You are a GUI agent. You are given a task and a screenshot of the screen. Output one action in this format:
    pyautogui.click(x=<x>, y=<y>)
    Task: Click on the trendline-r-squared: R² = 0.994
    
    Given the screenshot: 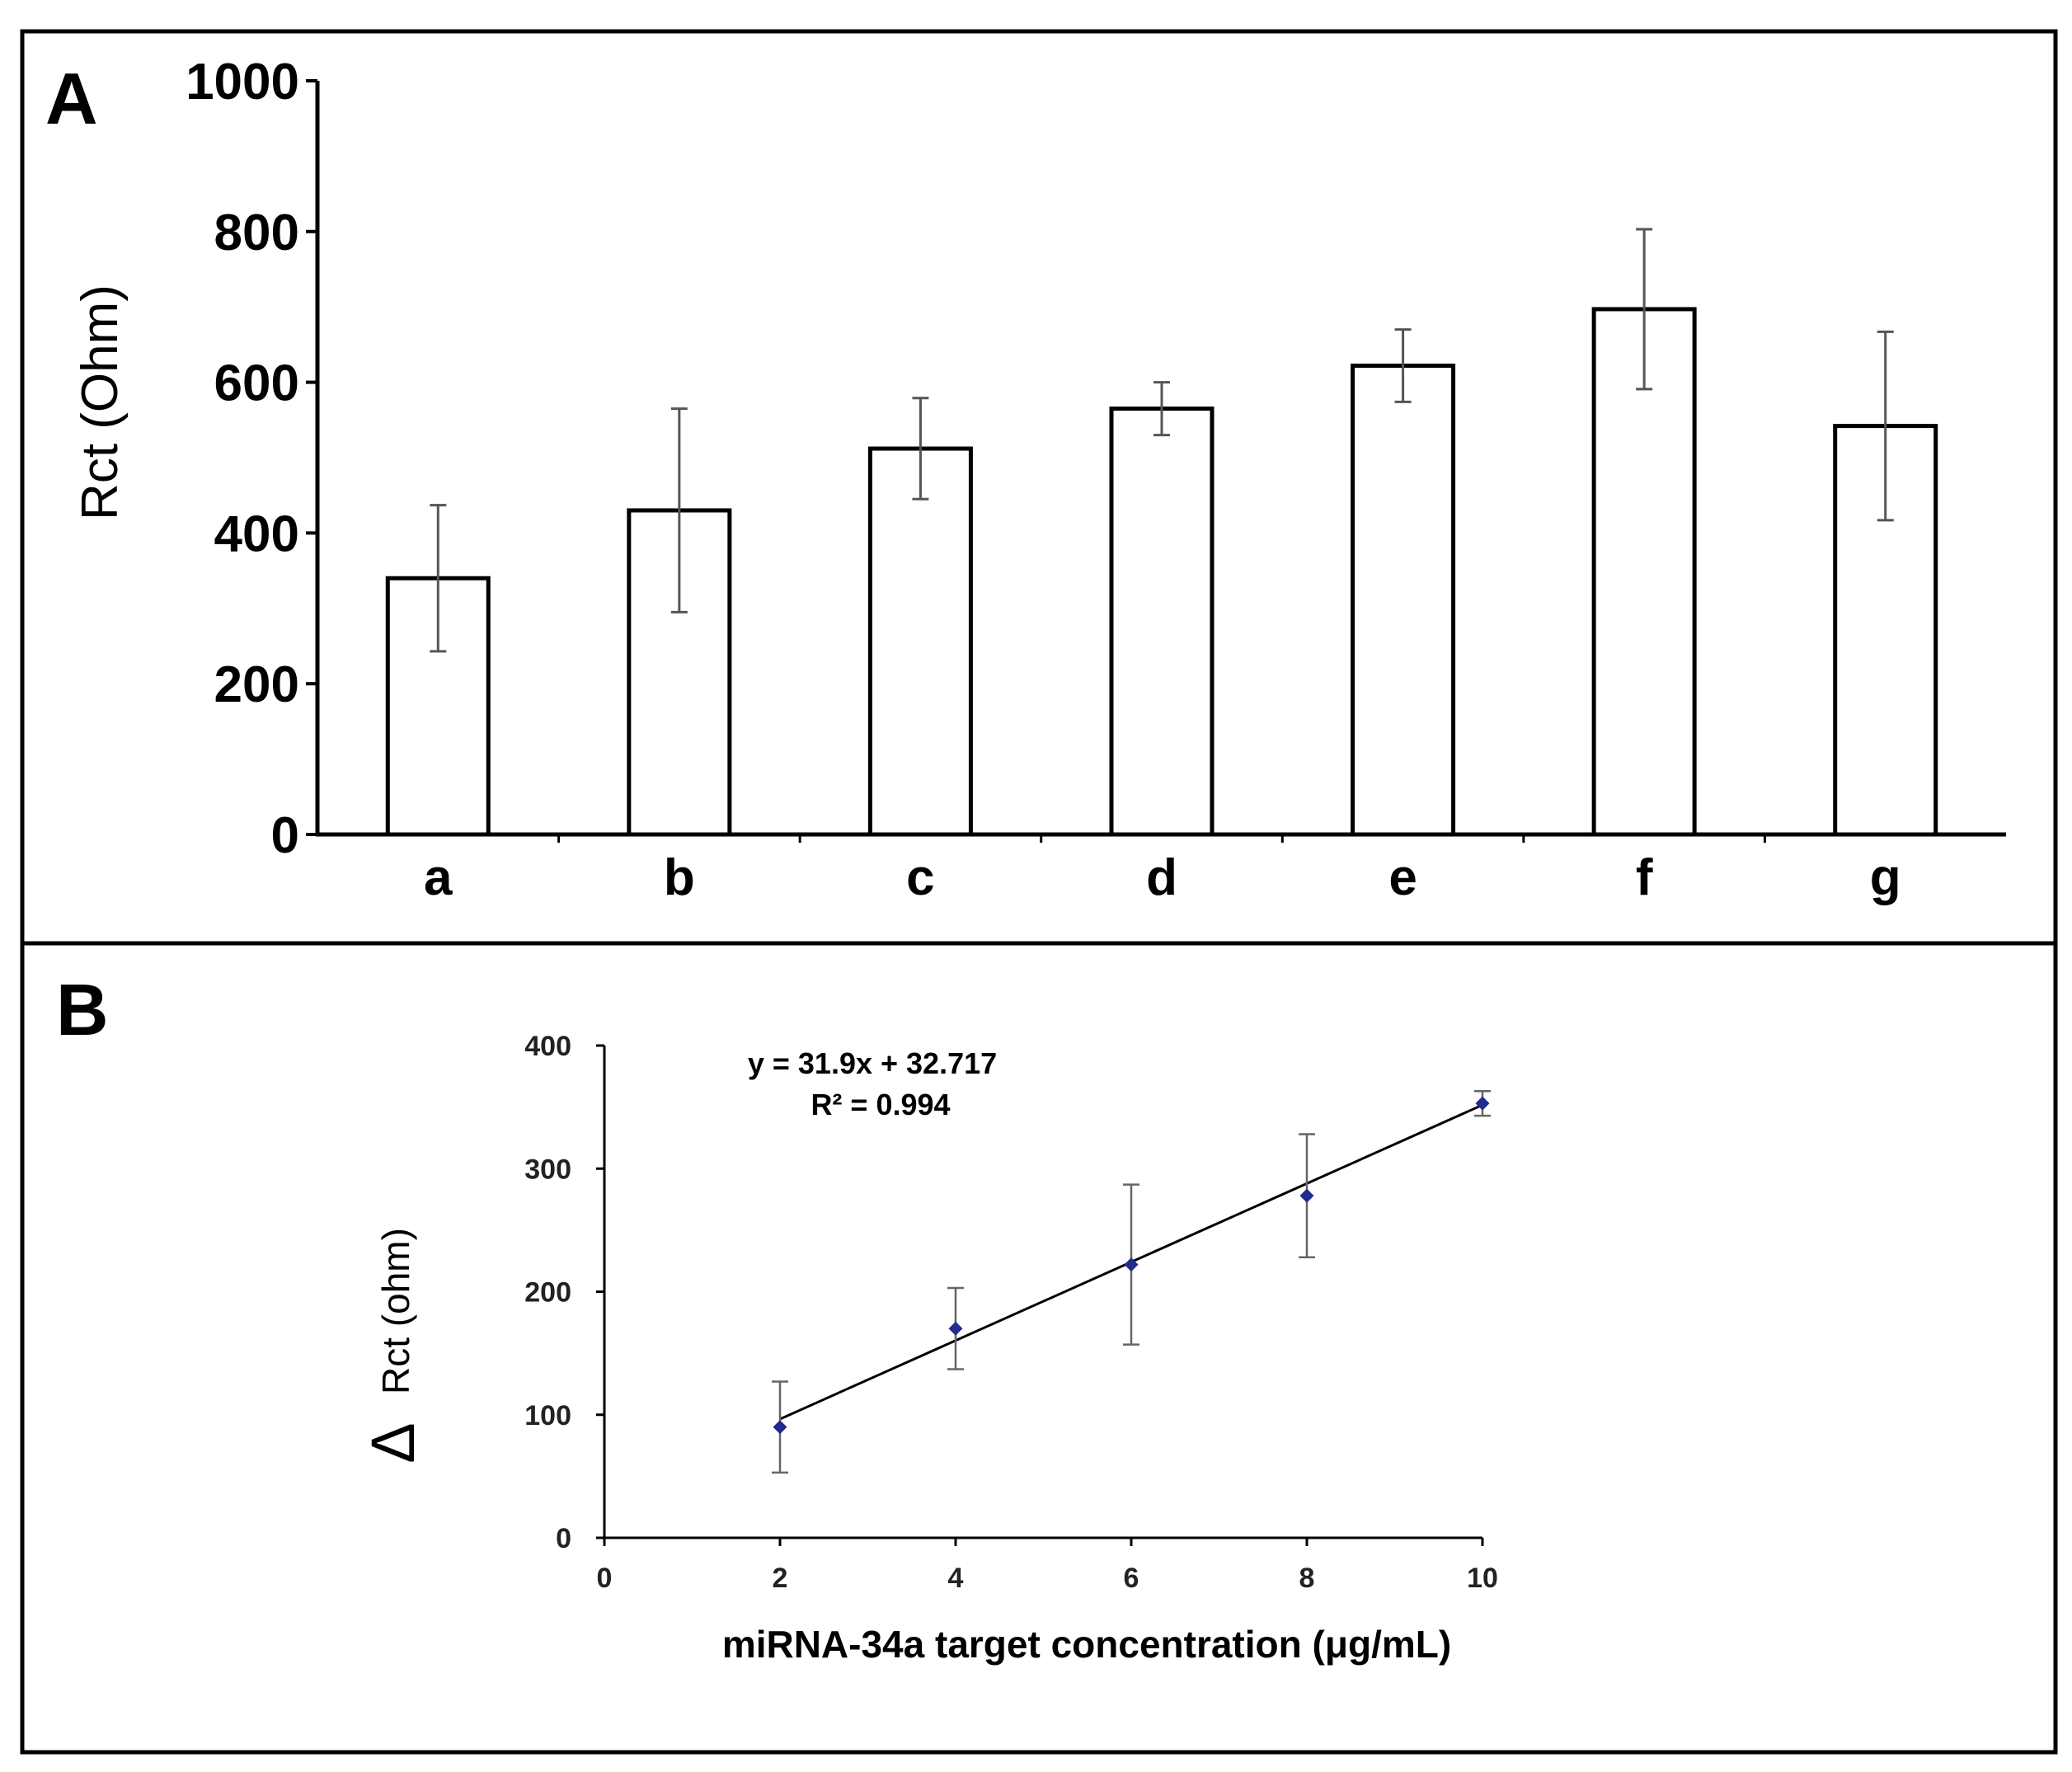 What is the action you would take?
    pyautogui.click(x=880, y=1104)
    